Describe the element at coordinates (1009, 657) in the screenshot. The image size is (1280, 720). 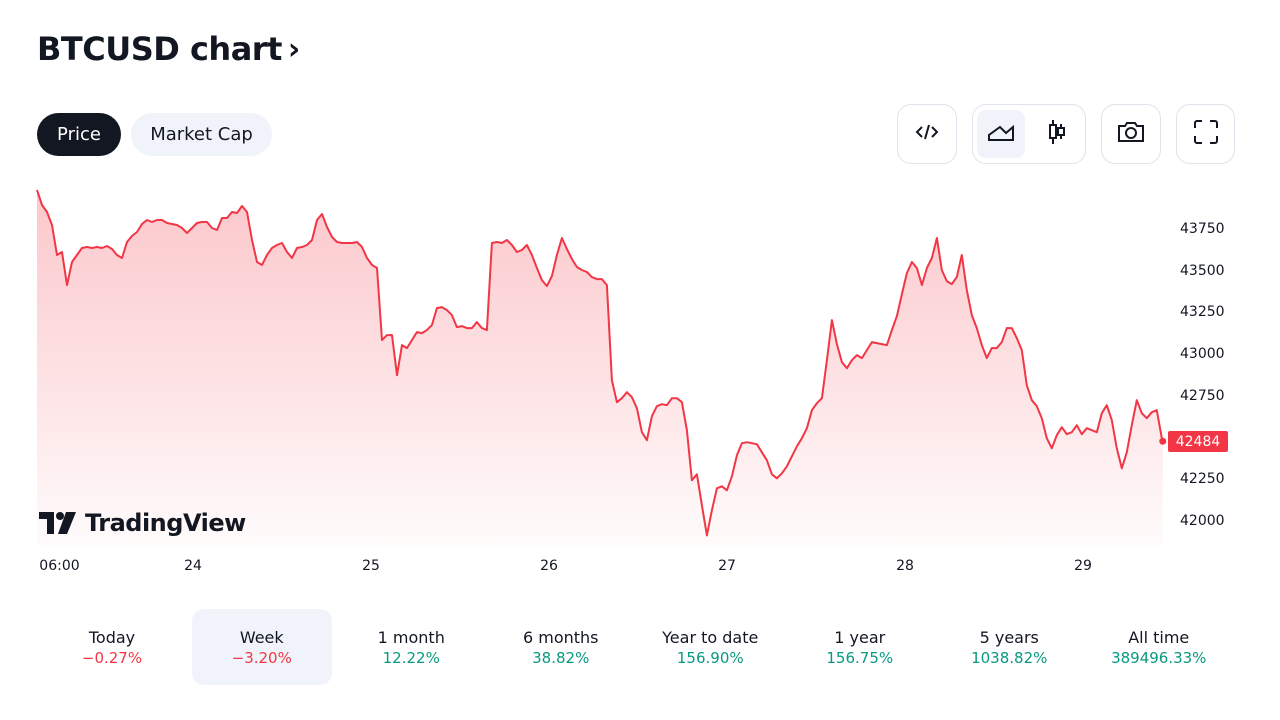
I see `period-change: 1038.82%` at that location.